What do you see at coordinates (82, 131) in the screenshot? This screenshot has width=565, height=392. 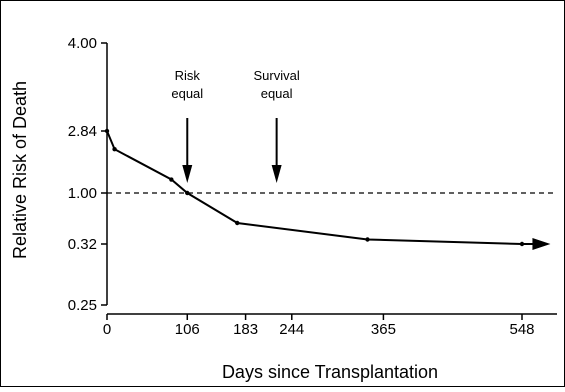 I see `y-tick-label: 2.84` at bounding box center [82, 131].